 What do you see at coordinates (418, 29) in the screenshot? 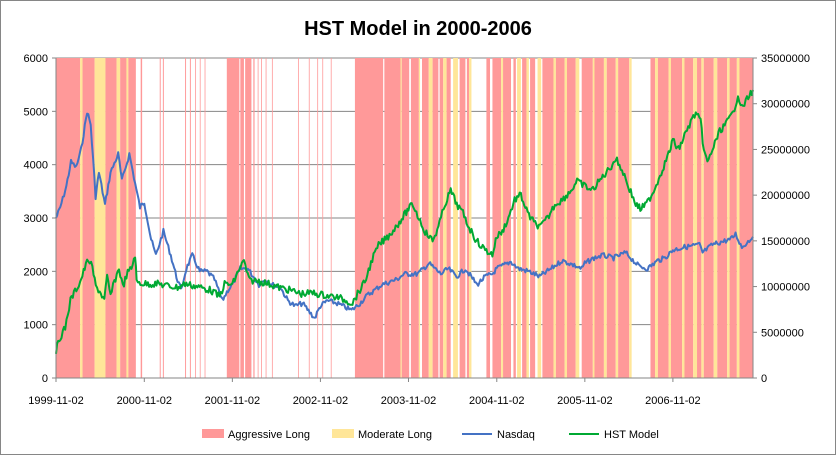
I see `chart-title: HST Model in 2000-2006` at bounding box center [418, 29].